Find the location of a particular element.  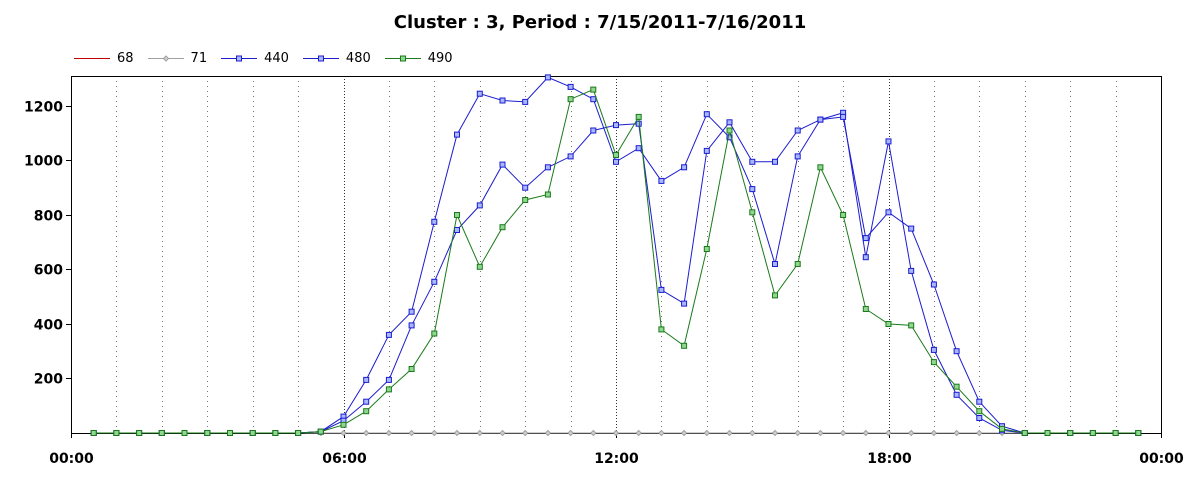

legend-item-71: 71 is located at coordinates (177, 58).